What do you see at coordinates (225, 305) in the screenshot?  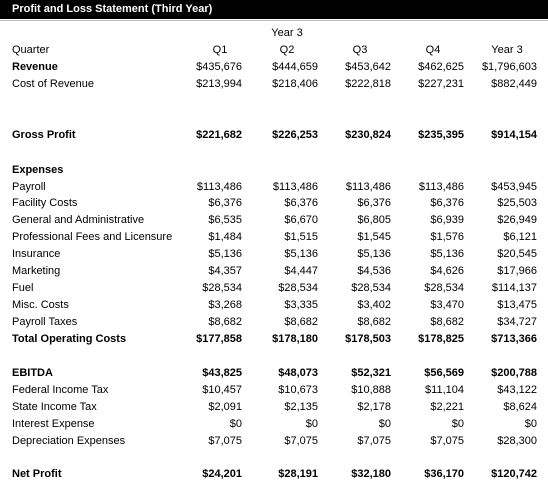 I see `cell-value: $3,268` at bounding box center [225, 305].